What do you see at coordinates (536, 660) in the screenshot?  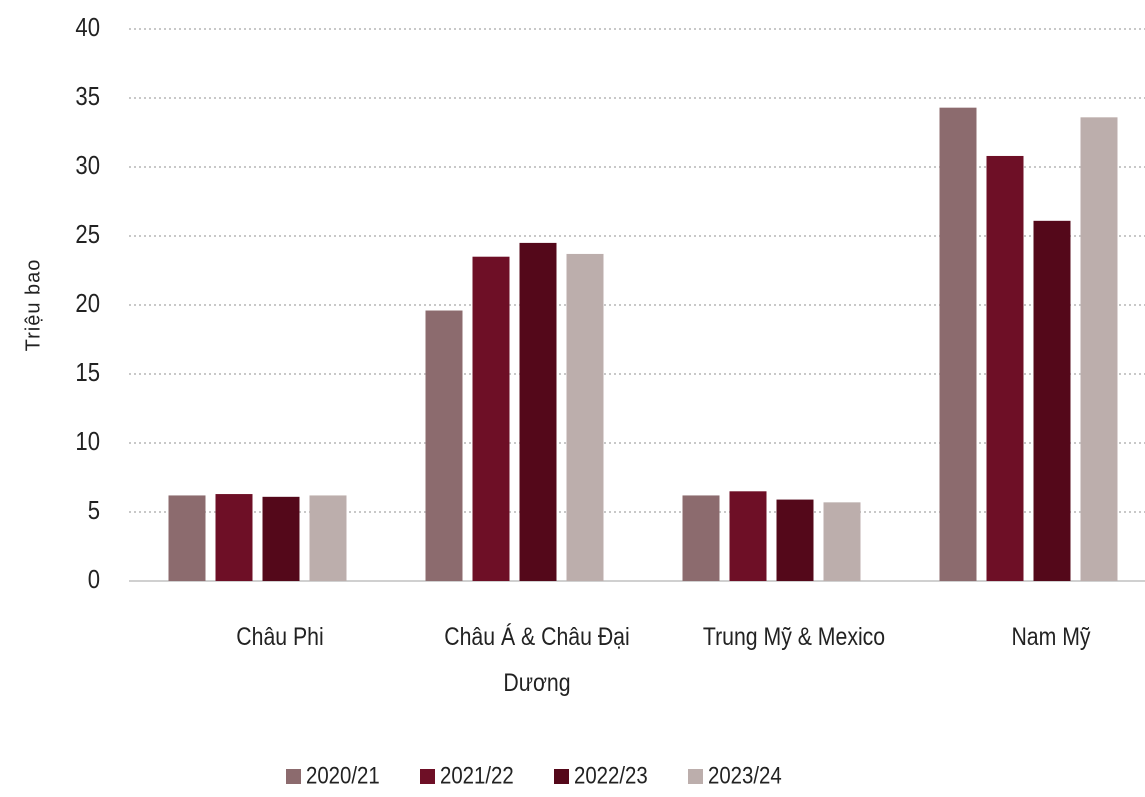 I see `x-tick-label: Châu Á & Châu Đại Dương` at bounding box center [536, 660].